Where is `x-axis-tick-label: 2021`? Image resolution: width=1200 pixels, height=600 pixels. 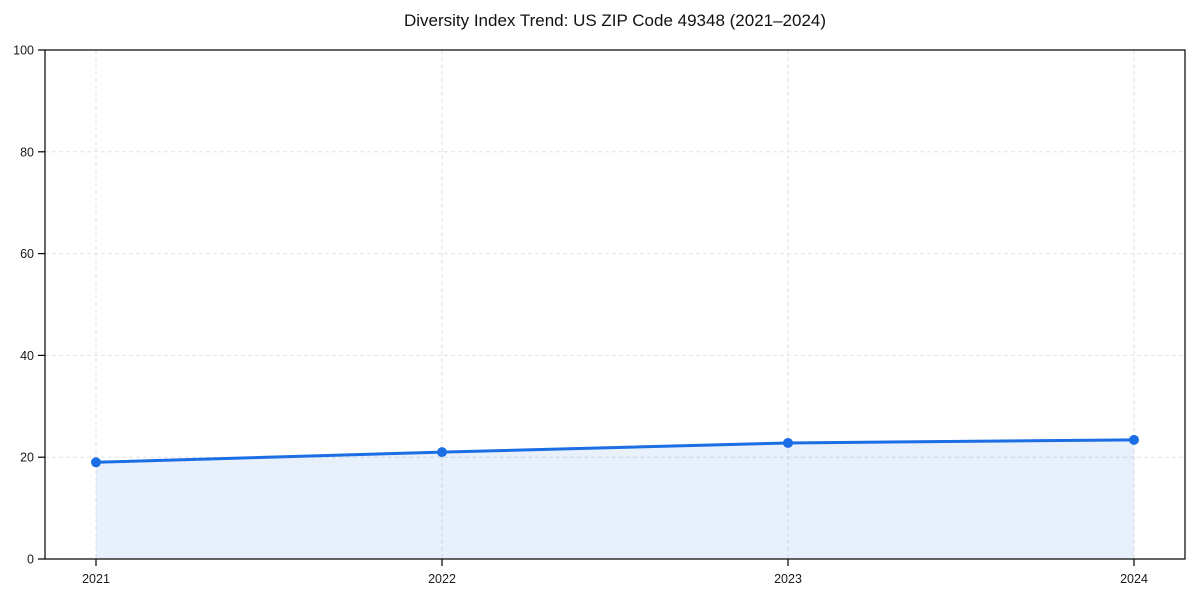 x-axis-tick-label: 2021 is located at coordinates (96, 579).